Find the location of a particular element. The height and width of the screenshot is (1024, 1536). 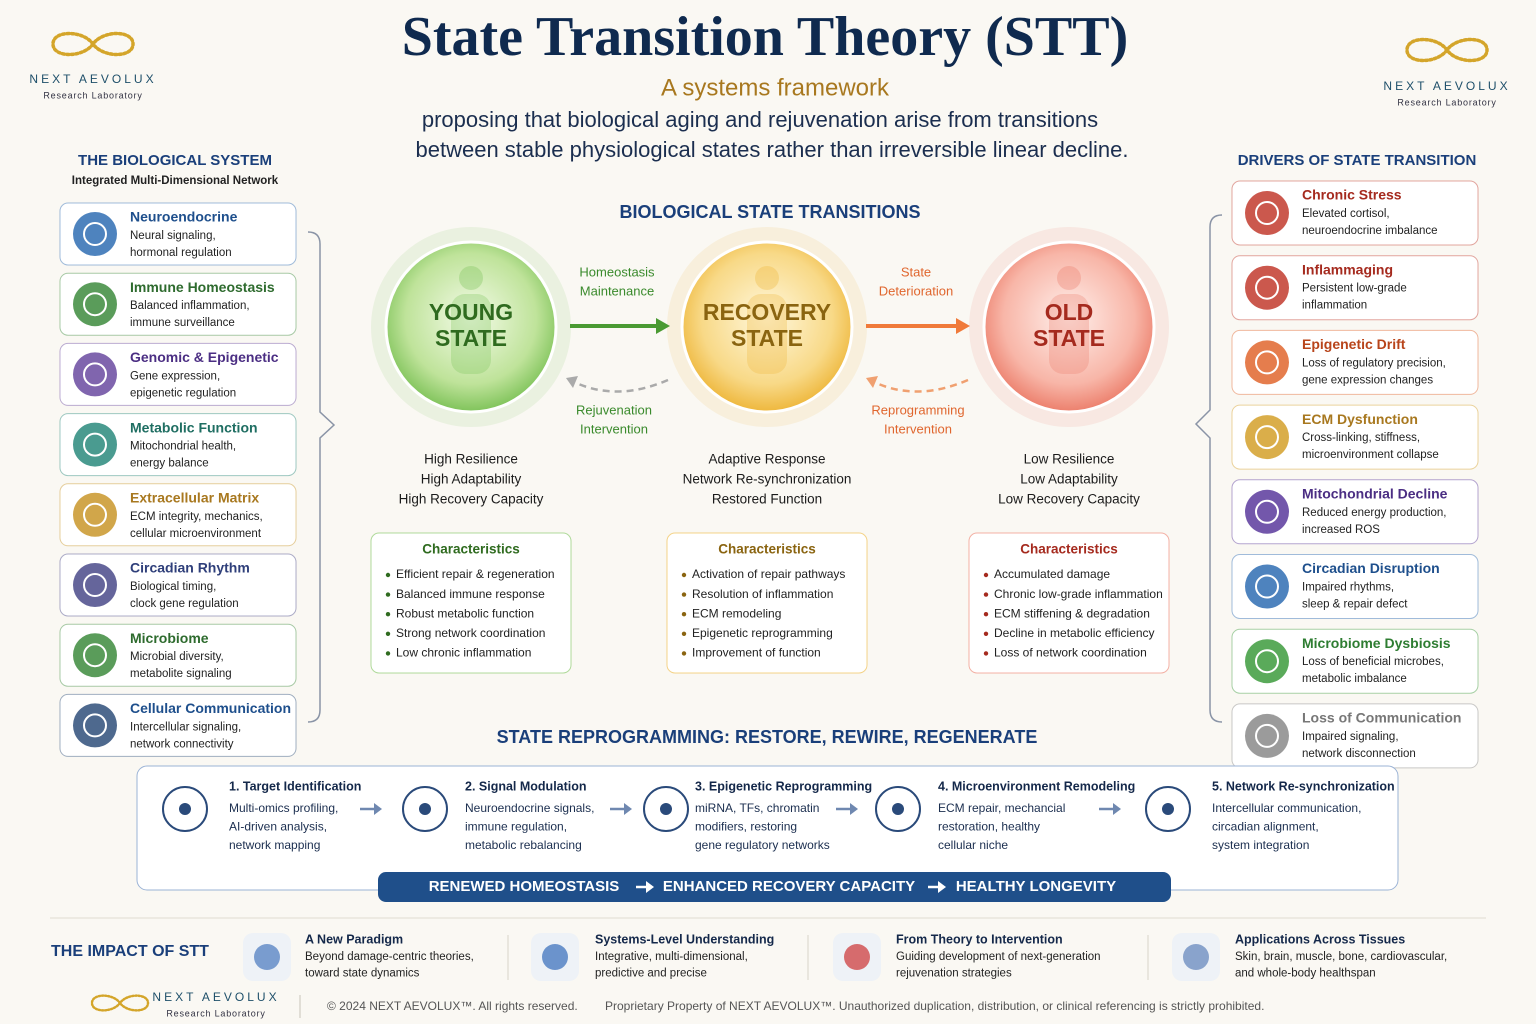

card-text: Neural signaling, is located at coordinates (173, 236).